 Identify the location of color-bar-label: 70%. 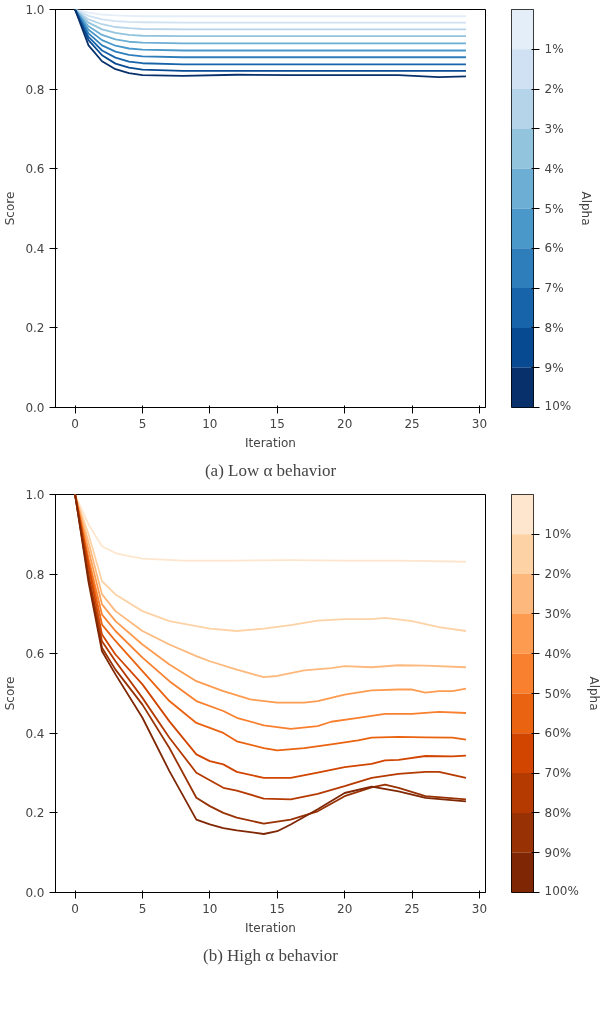
(558, 773).